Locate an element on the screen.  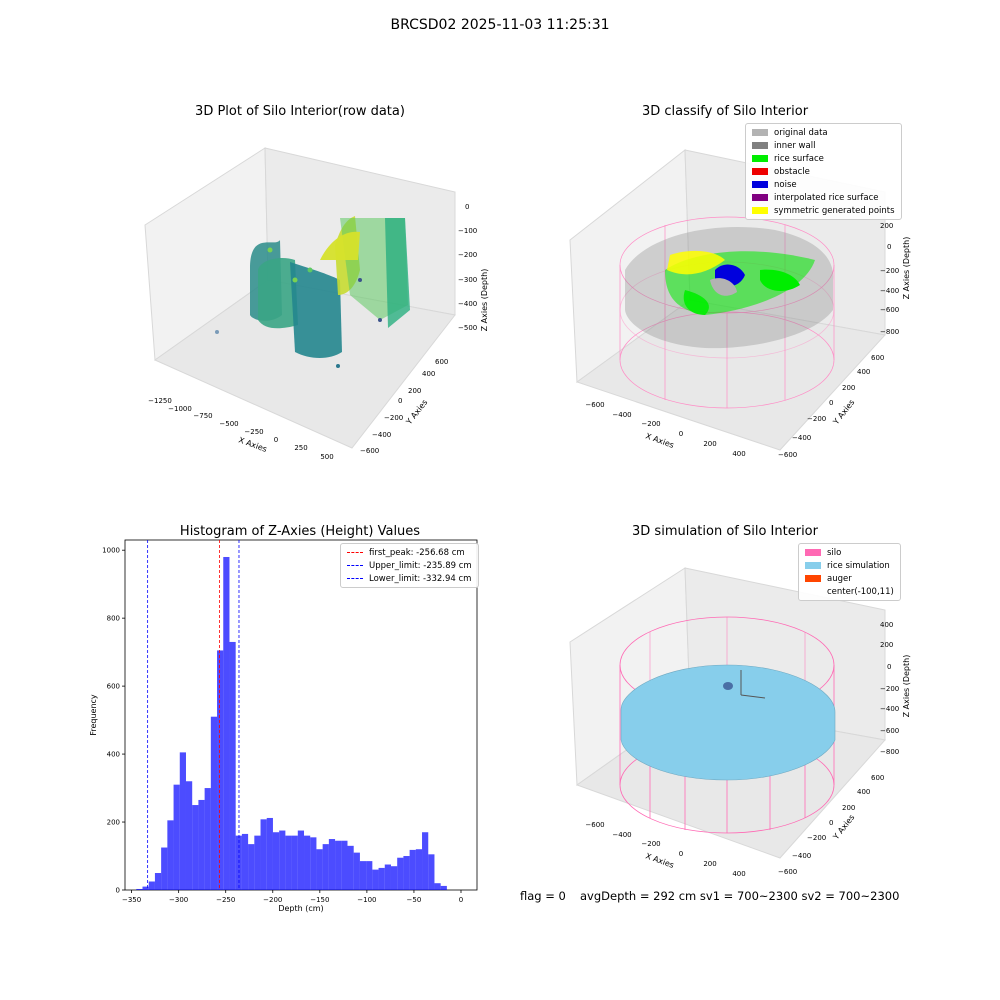
x-tick: 250 is located at coordinates (300, 448).